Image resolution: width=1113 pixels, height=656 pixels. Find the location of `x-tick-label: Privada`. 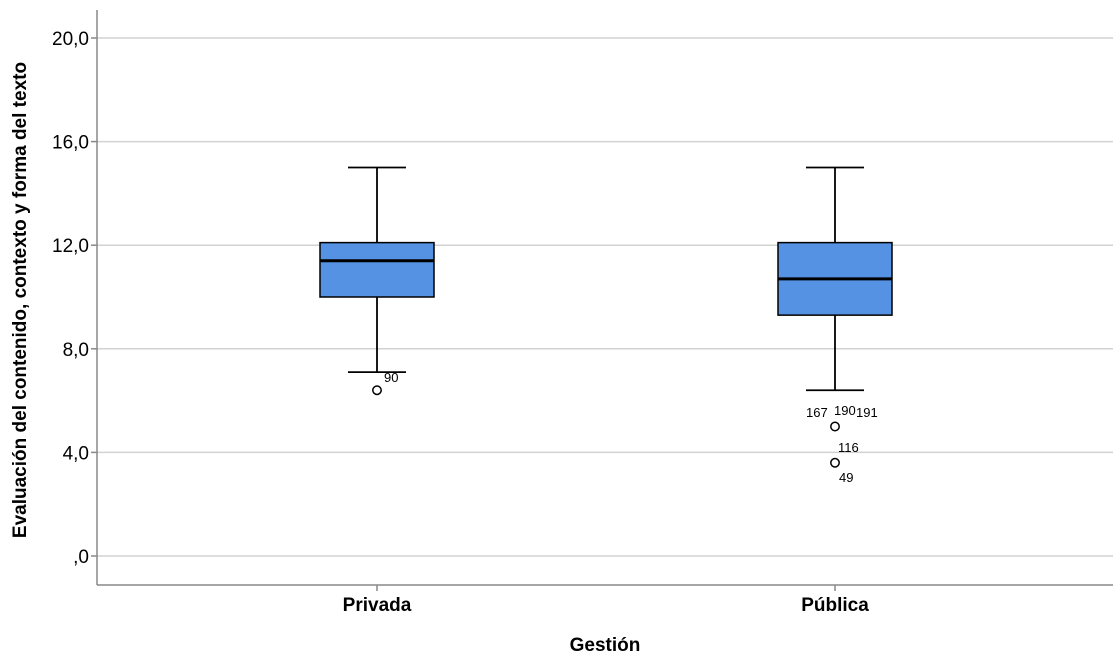

x-tick-label: Privada is located at coordinates (377, 605).